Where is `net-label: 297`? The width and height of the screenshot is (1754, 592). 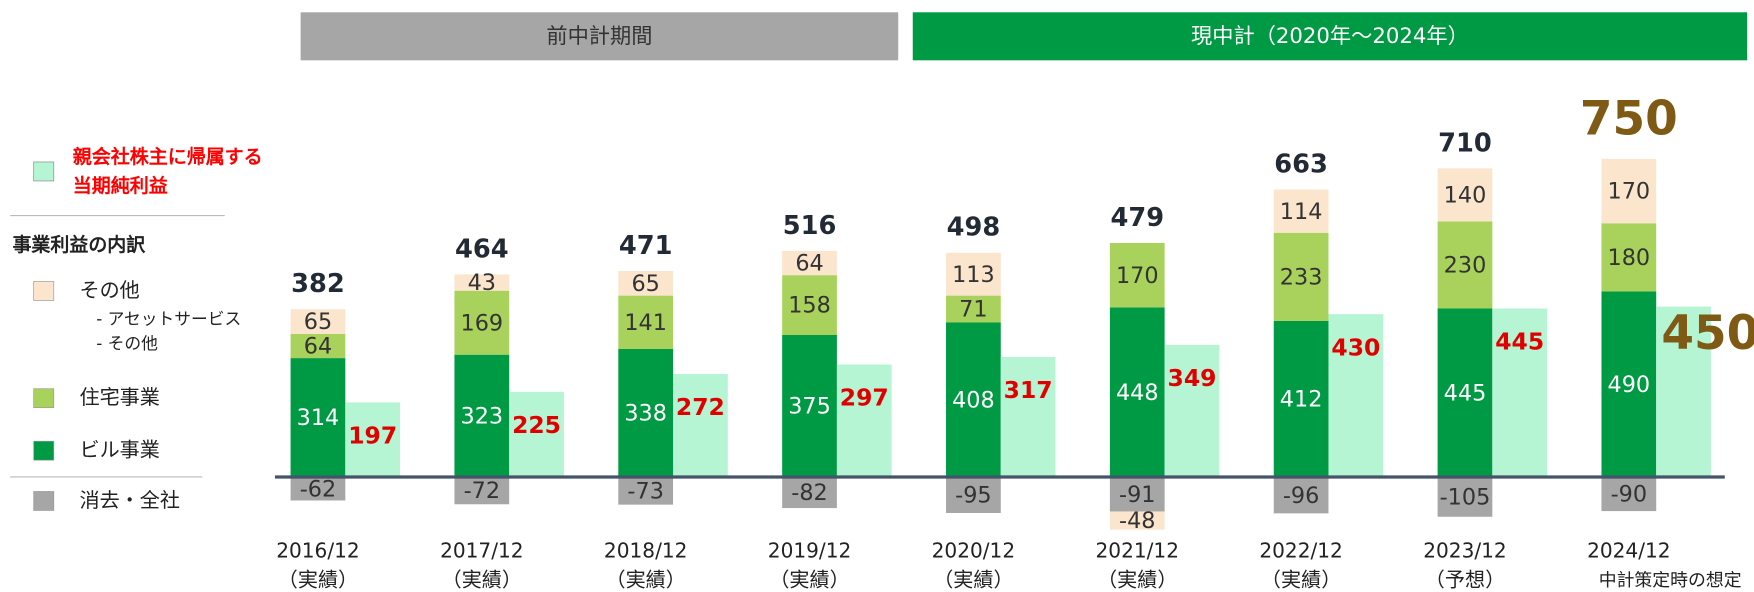
net-label: 297 is located at coordinates (864, 398).